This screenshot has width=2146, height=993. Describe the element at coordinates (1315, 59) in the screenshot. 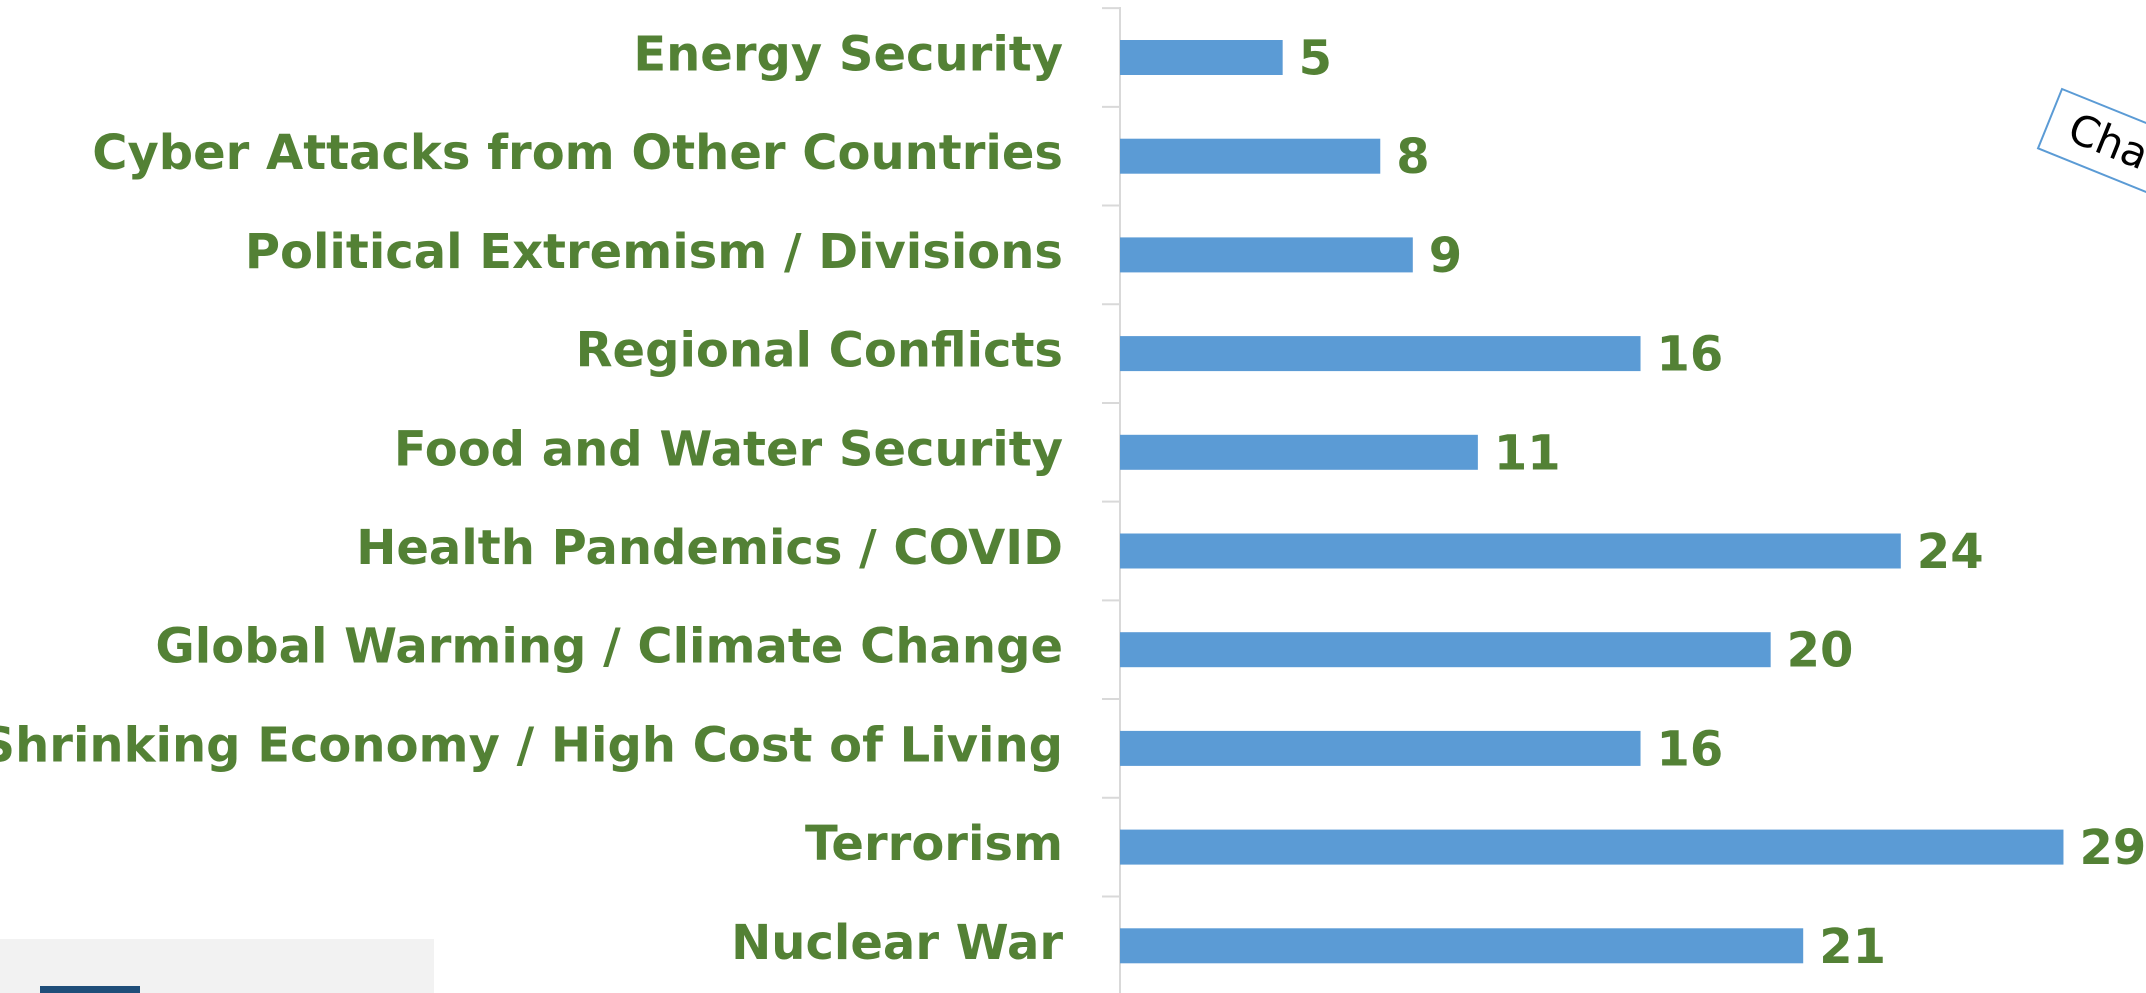

I see `value-label: 5` at that location.